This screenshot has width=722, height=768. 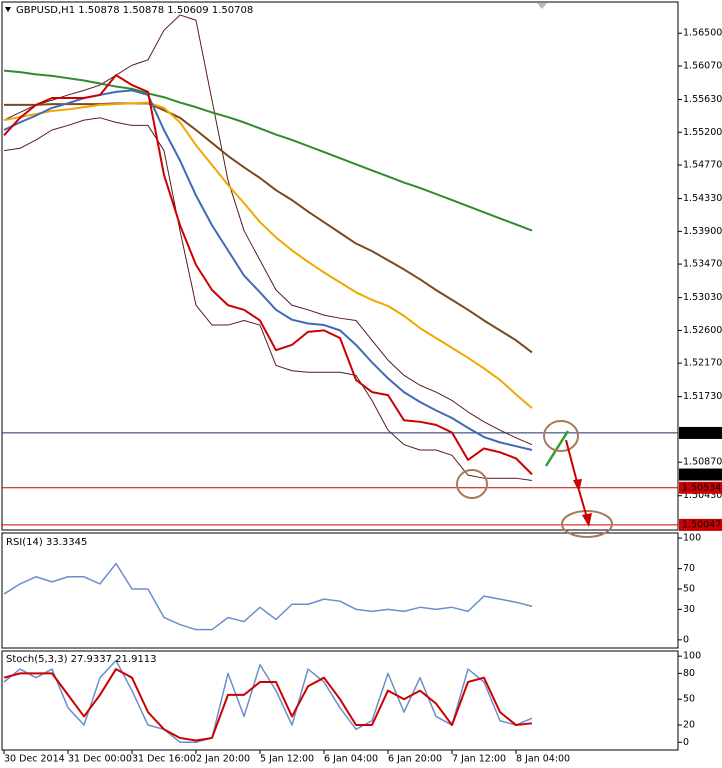 What do you see at coordinates (702, 297) in the screenshot?
I see `y-tick-label: 1.53030` at bounding box center [702, 297].